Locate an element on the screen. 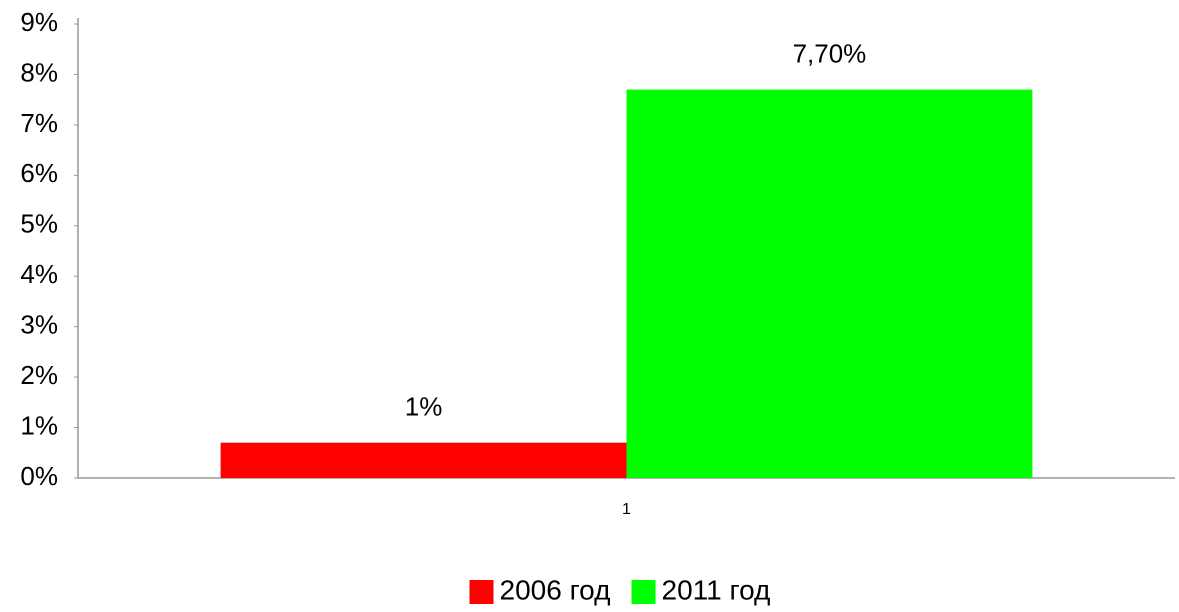 This screenshot has height=612, width=1179. y-tick-label: 3% is located at coordinates (39, 325).